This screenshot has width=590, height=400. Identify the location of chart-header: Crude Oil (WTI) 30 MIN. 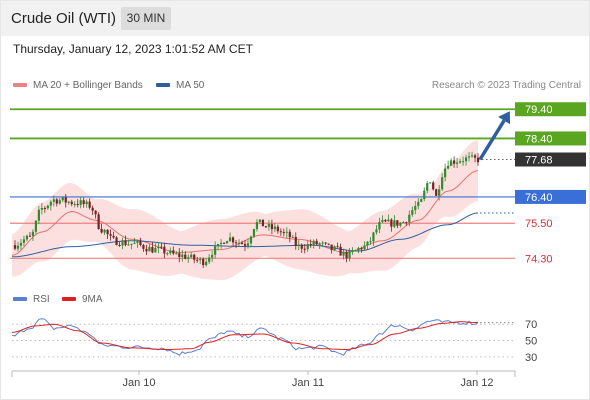
(295, 18).